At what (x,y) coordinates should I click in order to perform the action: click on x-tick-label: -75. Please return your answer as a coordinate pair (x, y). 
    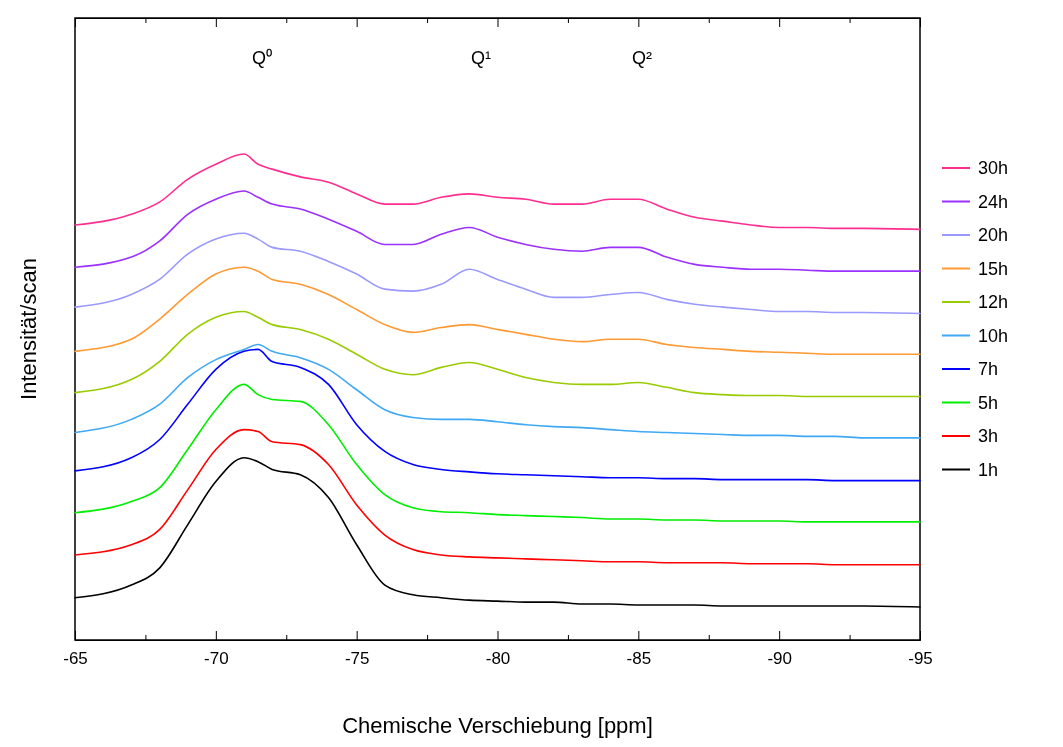
    Looking at the image, I should click on (357, 659).